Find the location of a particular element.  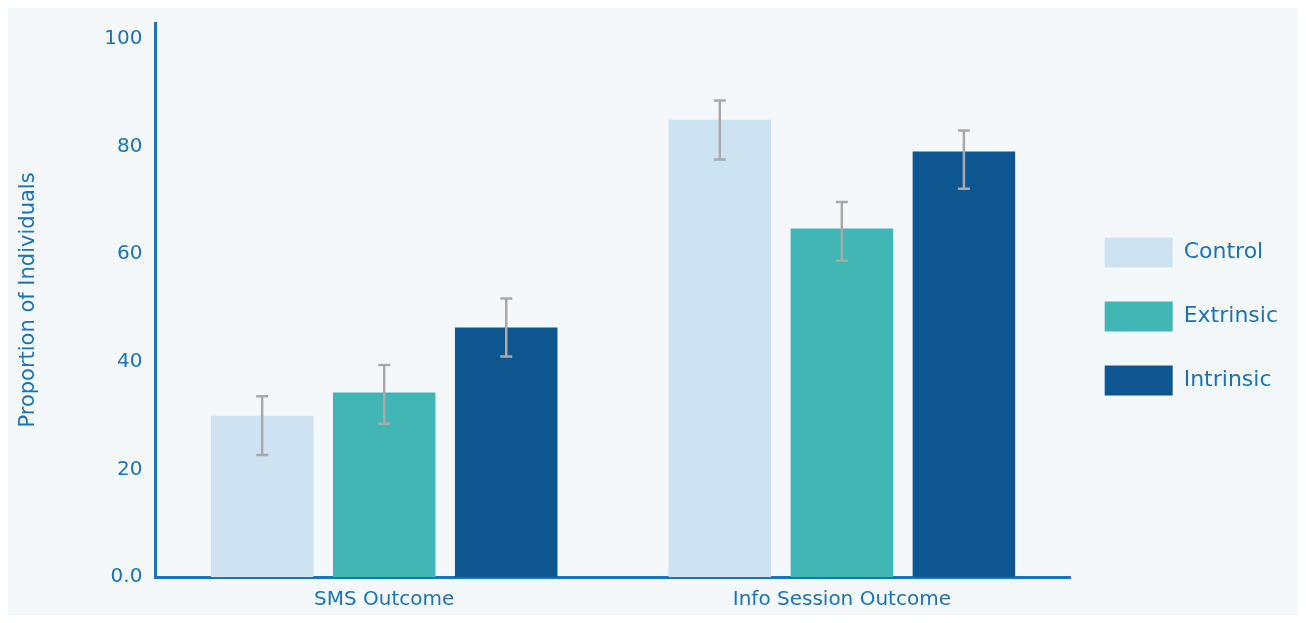

legend-label: Control is located at coordinates (1223, 251).